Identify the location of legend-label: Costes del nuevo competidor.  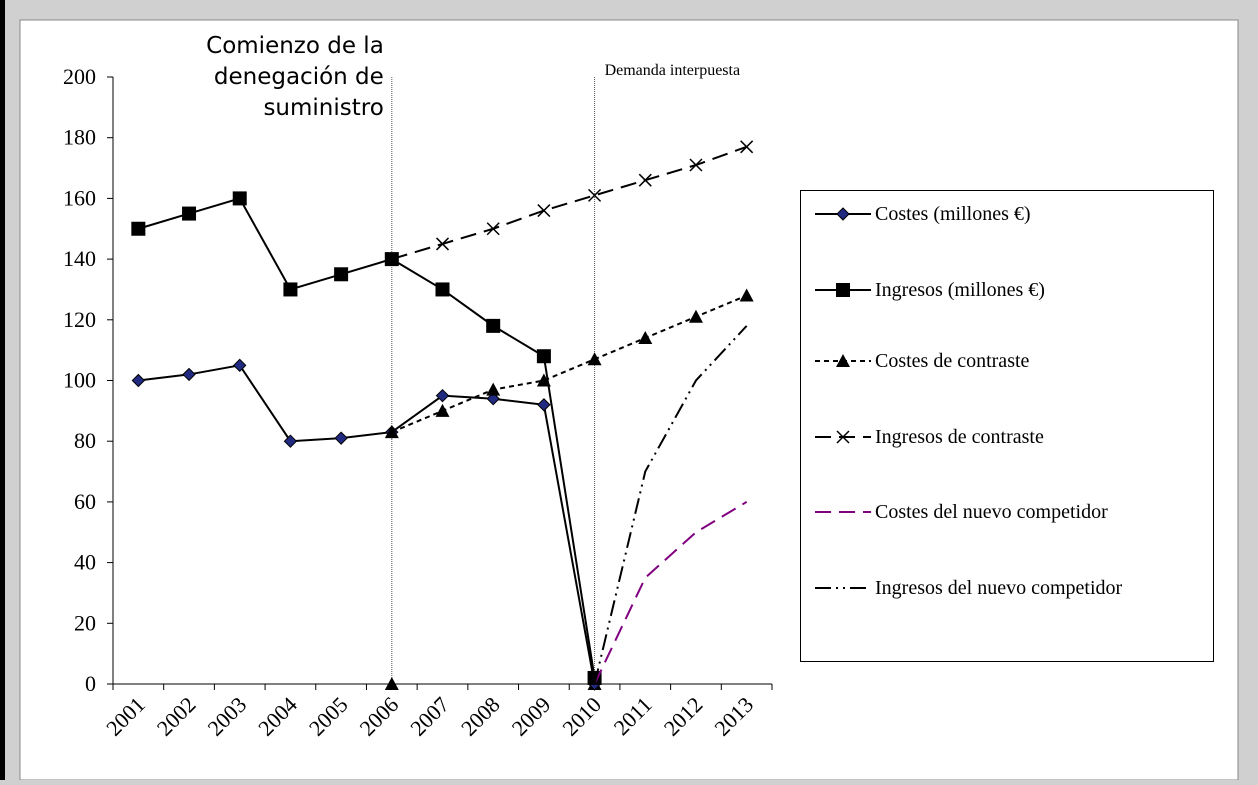
(991, 512).